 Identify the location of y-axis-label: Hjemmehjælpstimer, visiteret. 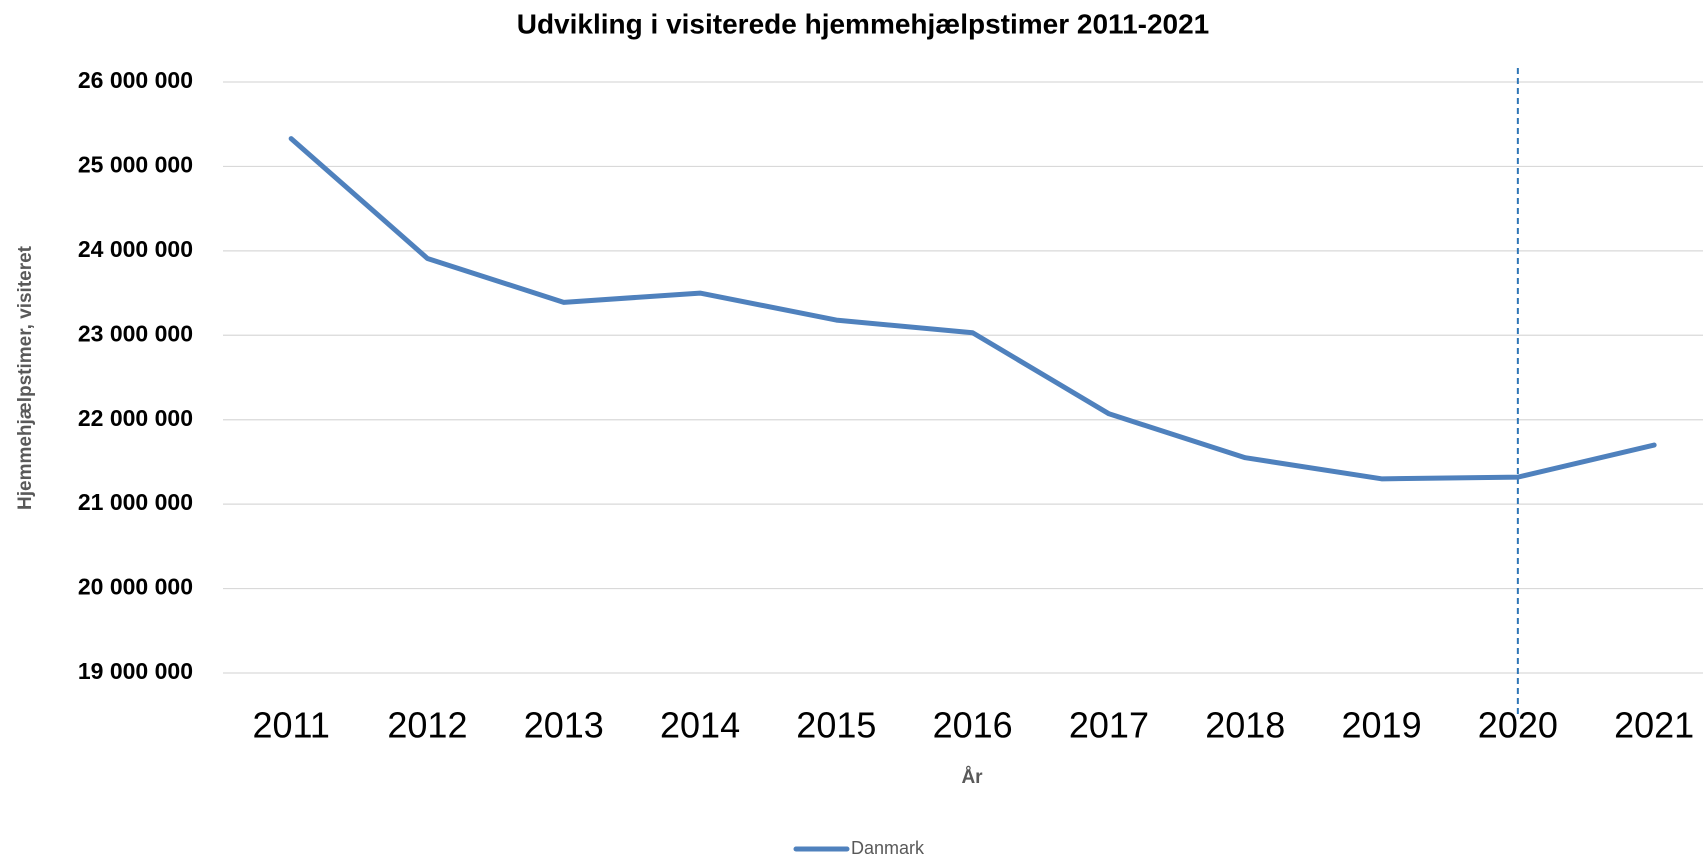
(25, 377).